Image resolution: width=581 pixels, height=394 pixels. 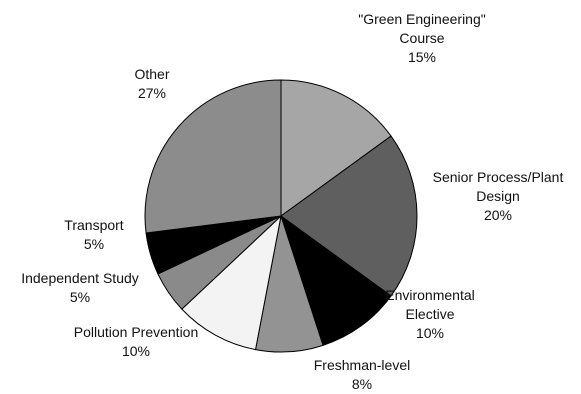 What do you see at coordinates (498, 177) in the screenshot?
I see `slice-category-label: Senior Process/Plant` at bounding box center [498, 177].